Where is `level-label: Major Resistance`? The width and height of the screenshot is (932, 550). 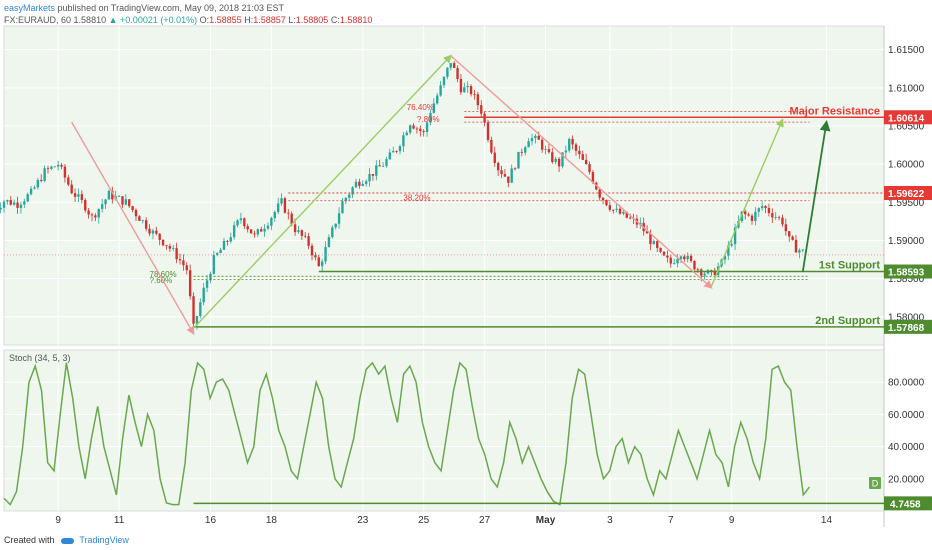 level-label: Major Resistance is located at coordinates (835, 111).